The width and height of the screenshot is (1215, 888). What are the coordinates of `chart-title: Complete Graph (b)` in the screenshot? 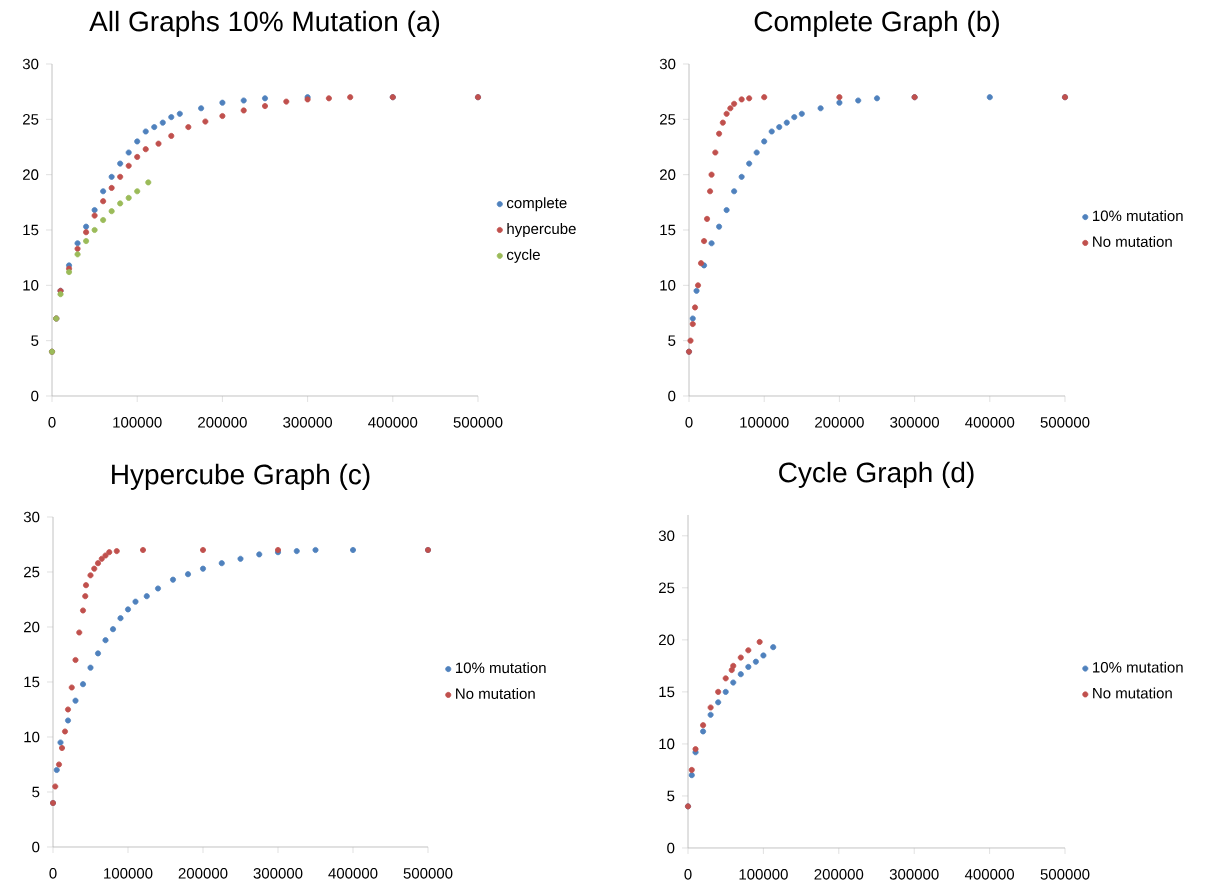 It's located at (876, 23).